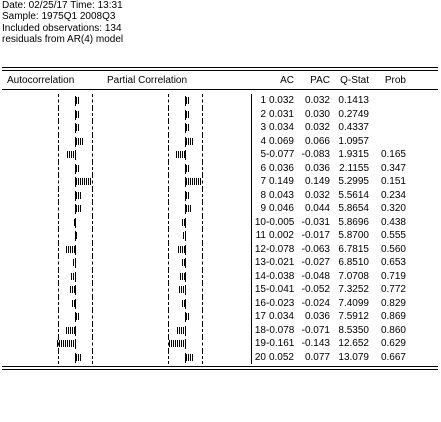 The width and height of the screenshot is (441, 422). What do you see at coordinates (220, 366) in the screenshot?
I see `bottom-rule` at bounding box center [220, 366].